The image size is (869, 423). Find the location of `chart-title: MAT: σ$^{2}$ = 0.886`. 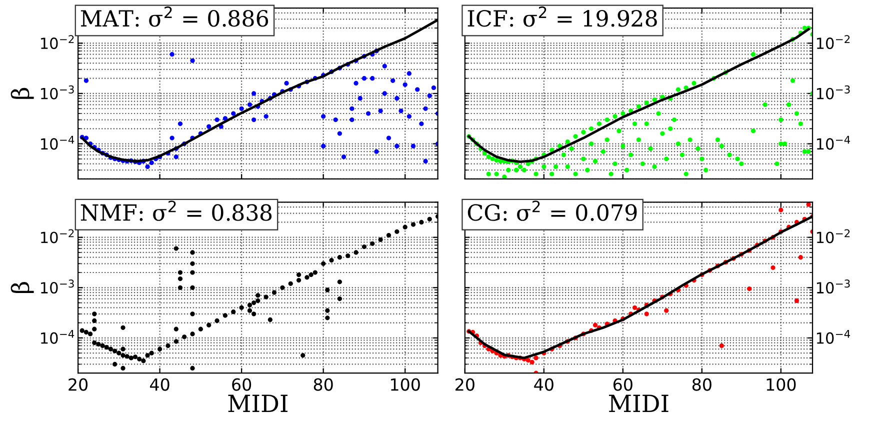

chart-title: MAT: σ$^{2}$ = 0.886 is located at coordinates (174, 16).